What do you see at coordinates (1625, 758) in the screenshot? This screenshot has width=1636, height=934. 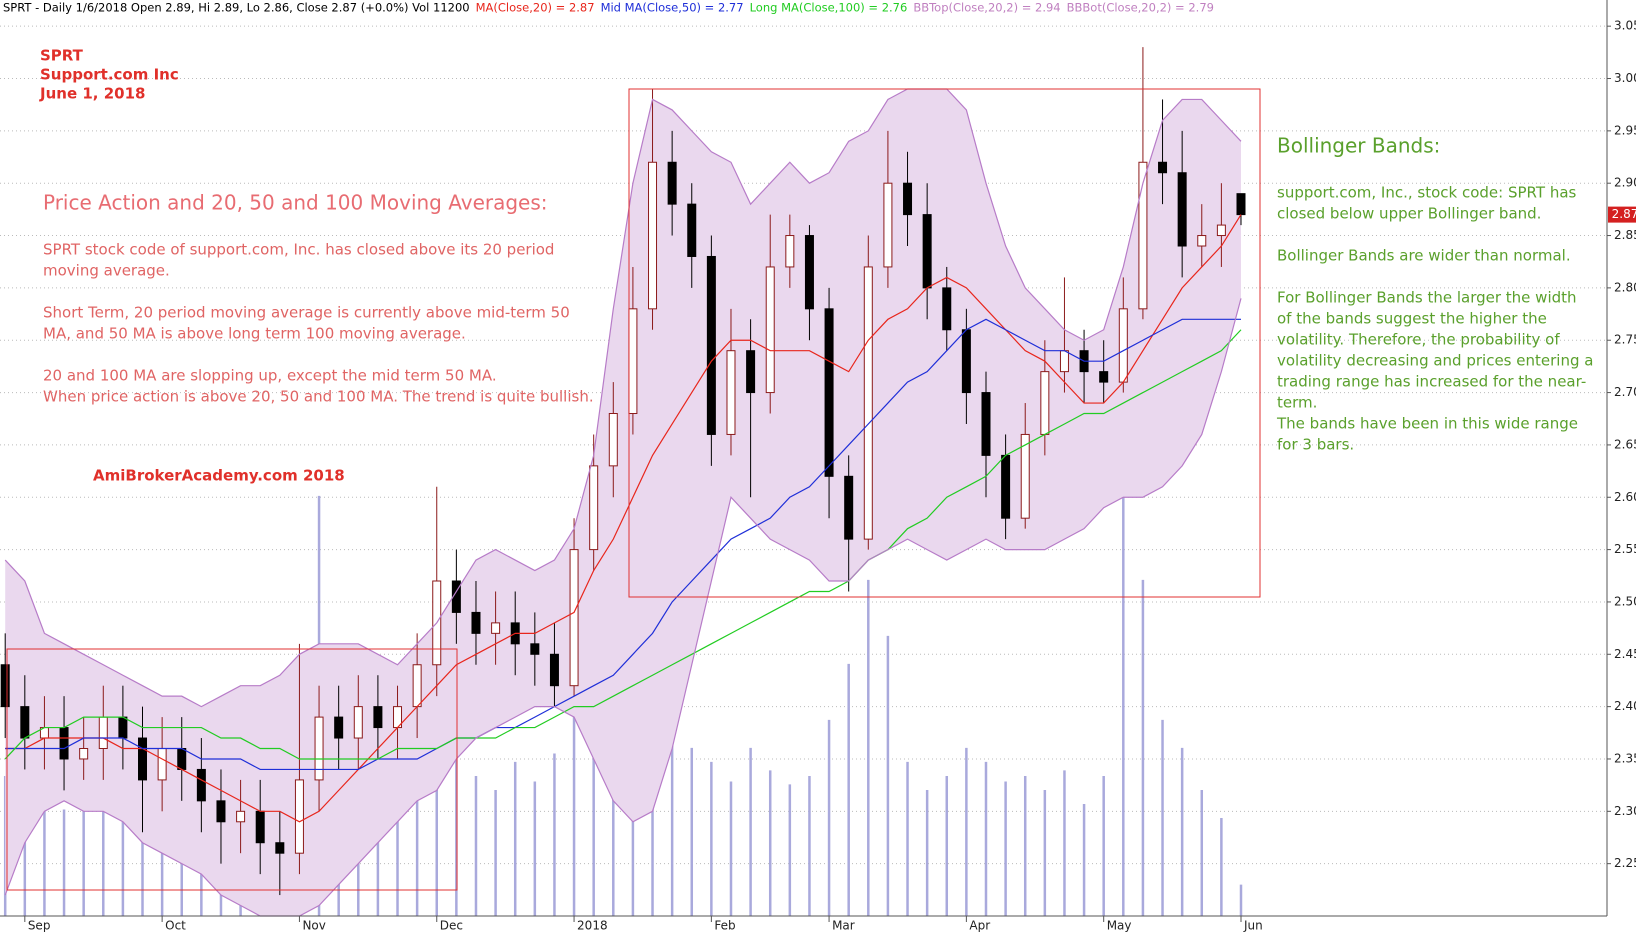 I see `y-tick-label: 2.35` at bounding box center [1625, 758].